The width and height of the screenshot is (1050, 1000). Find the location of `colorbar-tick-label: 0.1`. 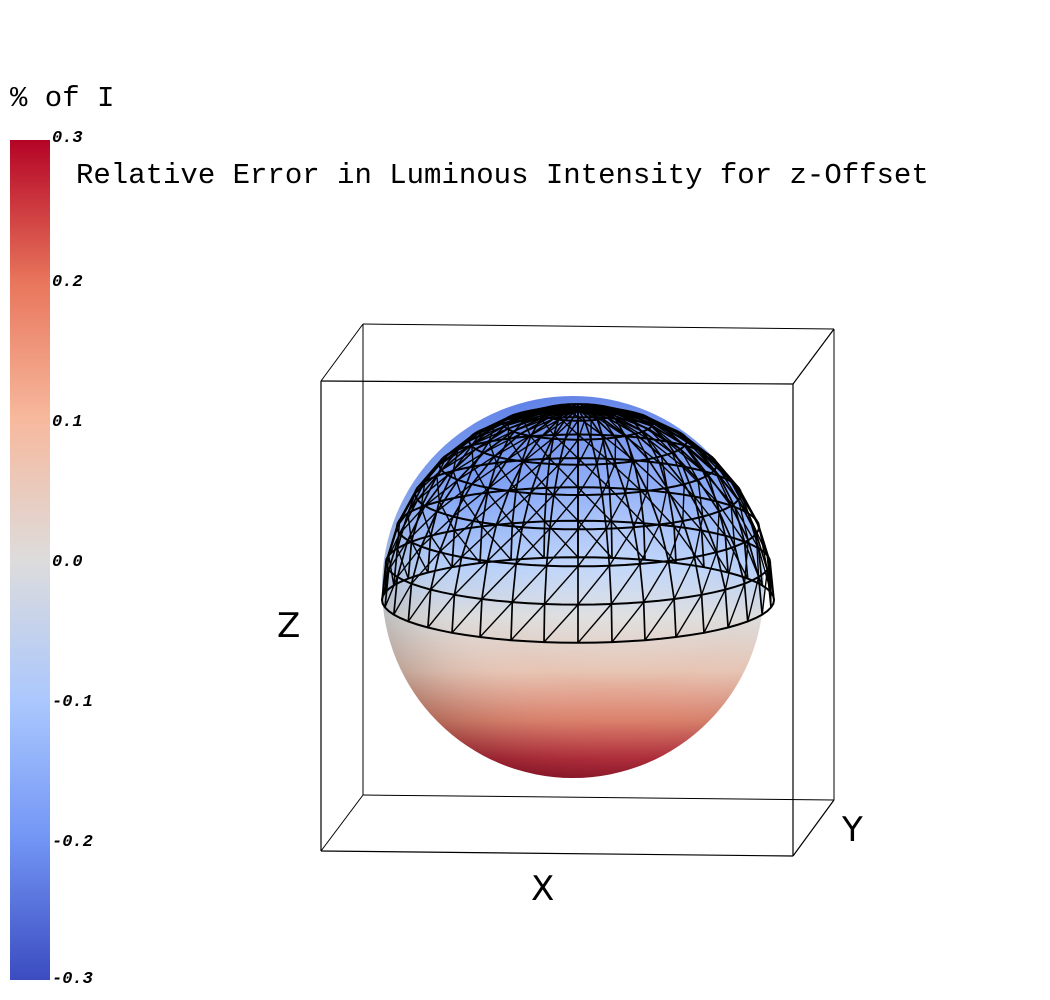

colorbar-tick-label: 0.1 is located at coordinates (67, 422).